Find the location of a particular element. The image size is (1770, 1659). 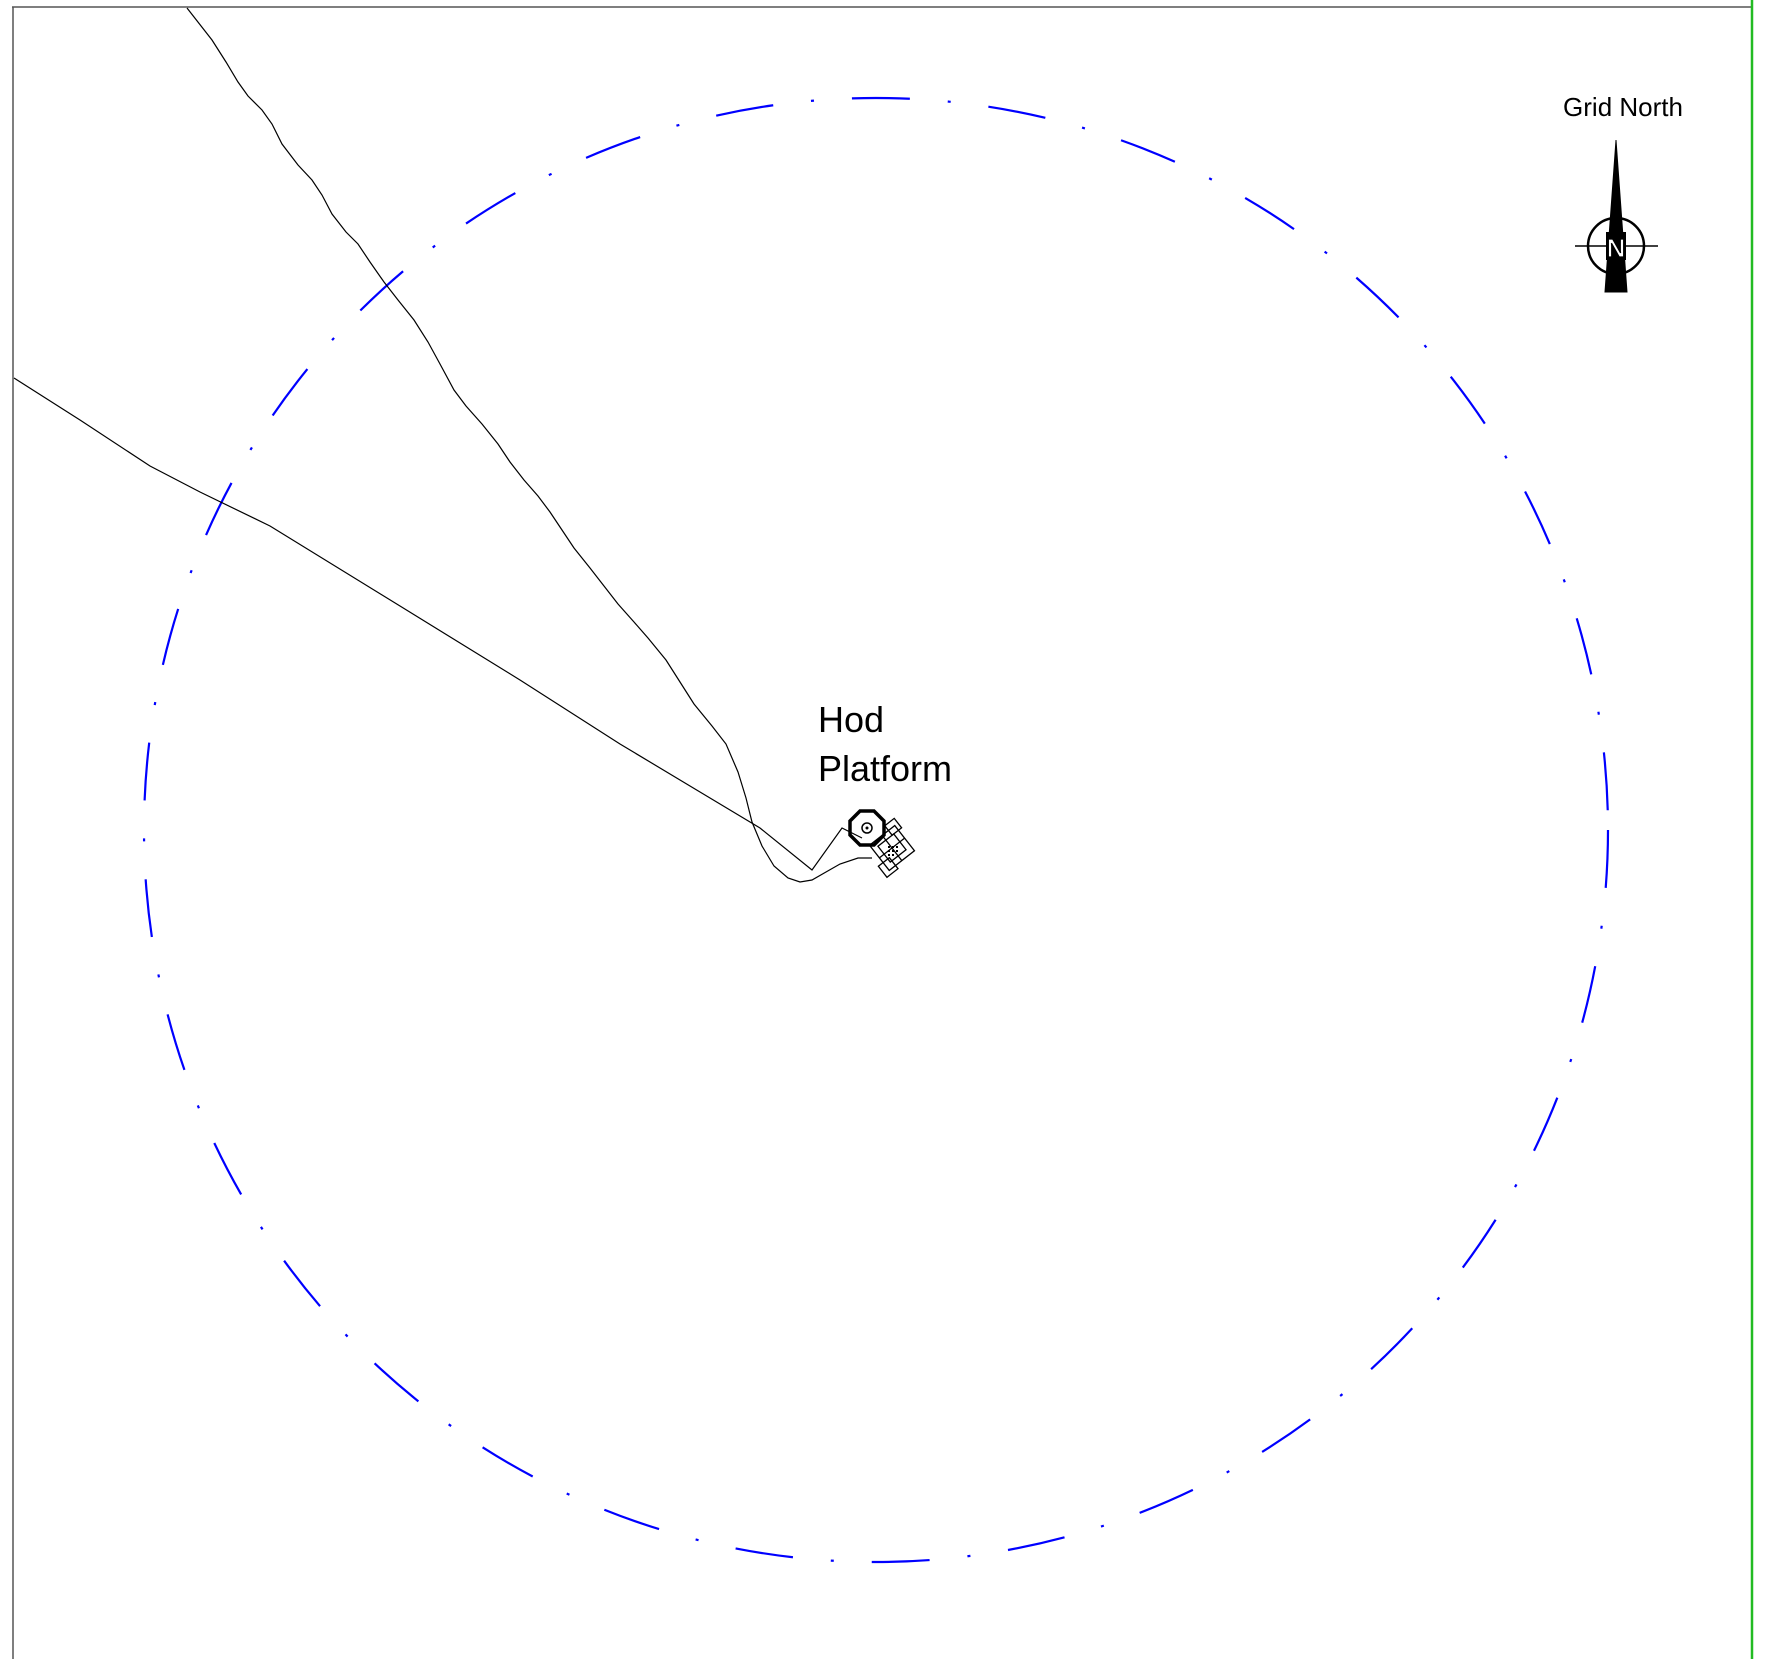

north-arrow-needle-icon is located at coordinates (1616, 216).